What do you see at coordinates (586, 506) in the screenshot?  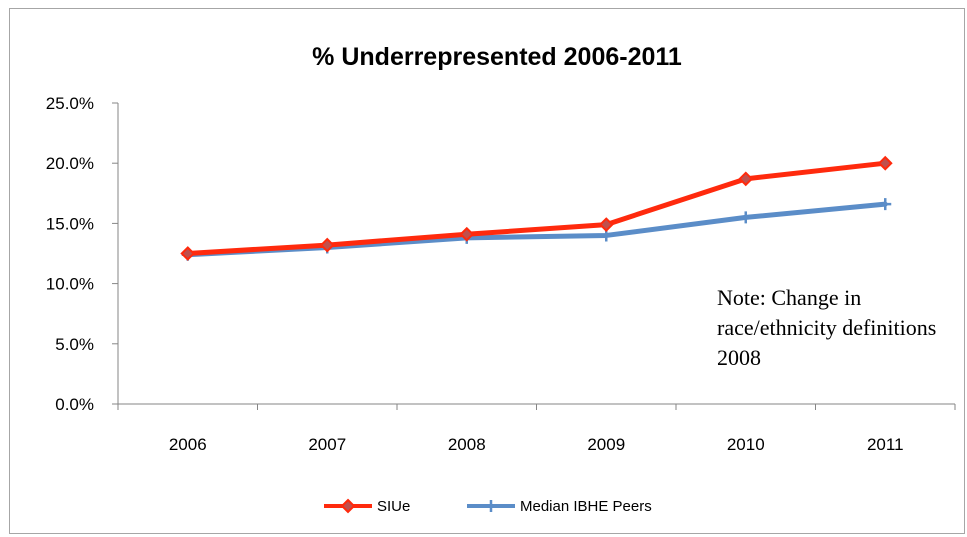 I see `legend-label-median-ibhe-peers: Median IBHE Peers` at bounding box center [586, 506].